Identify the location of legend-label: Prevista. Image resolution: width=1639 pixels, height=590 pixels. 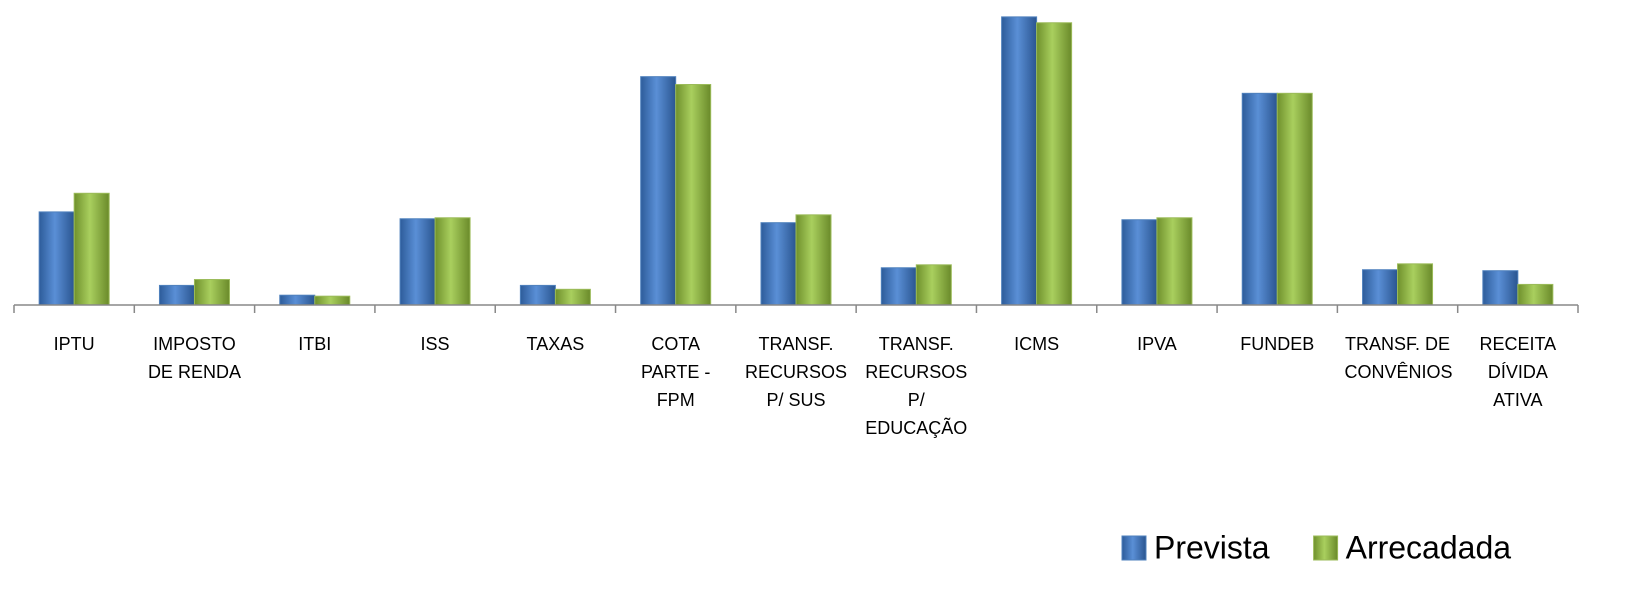
(1212, 547).